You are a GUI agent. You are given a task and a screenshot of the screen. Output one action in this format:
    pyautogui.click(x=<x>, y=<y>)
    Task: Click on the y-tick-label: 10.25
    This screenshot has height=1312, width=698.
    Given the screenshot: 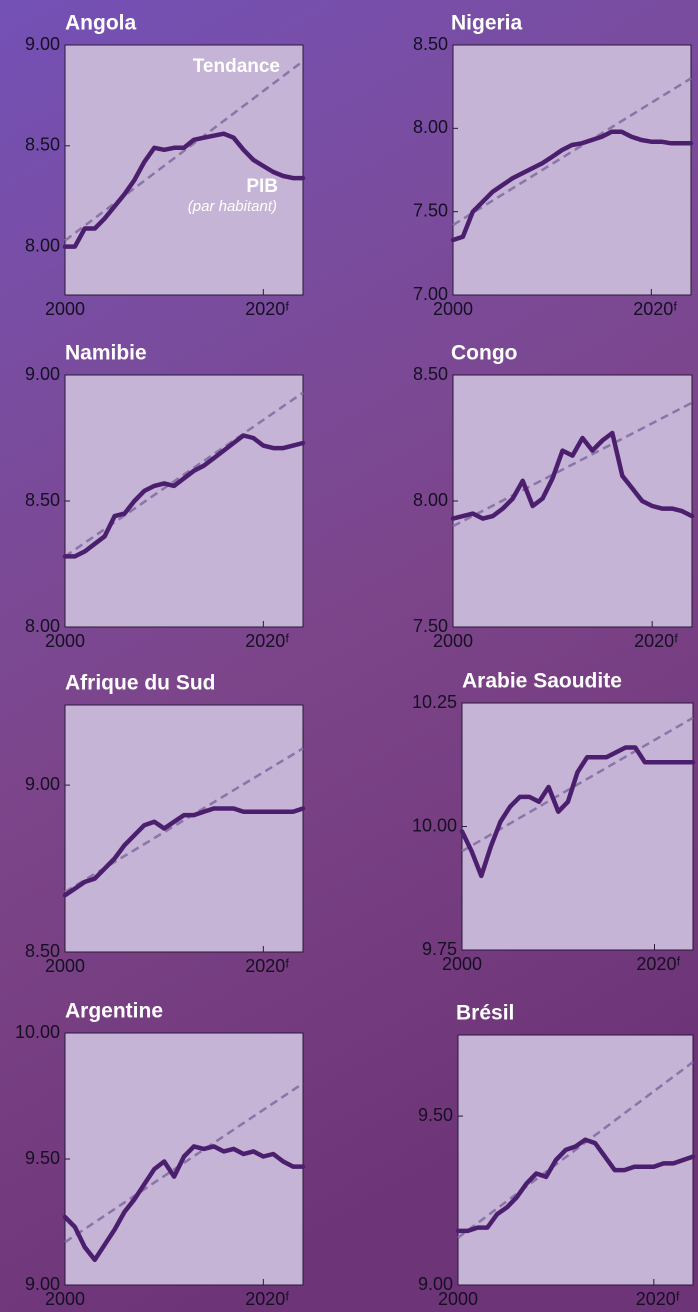 What is the action you would take?
    pyautogui.click(x=434, y=702)
    